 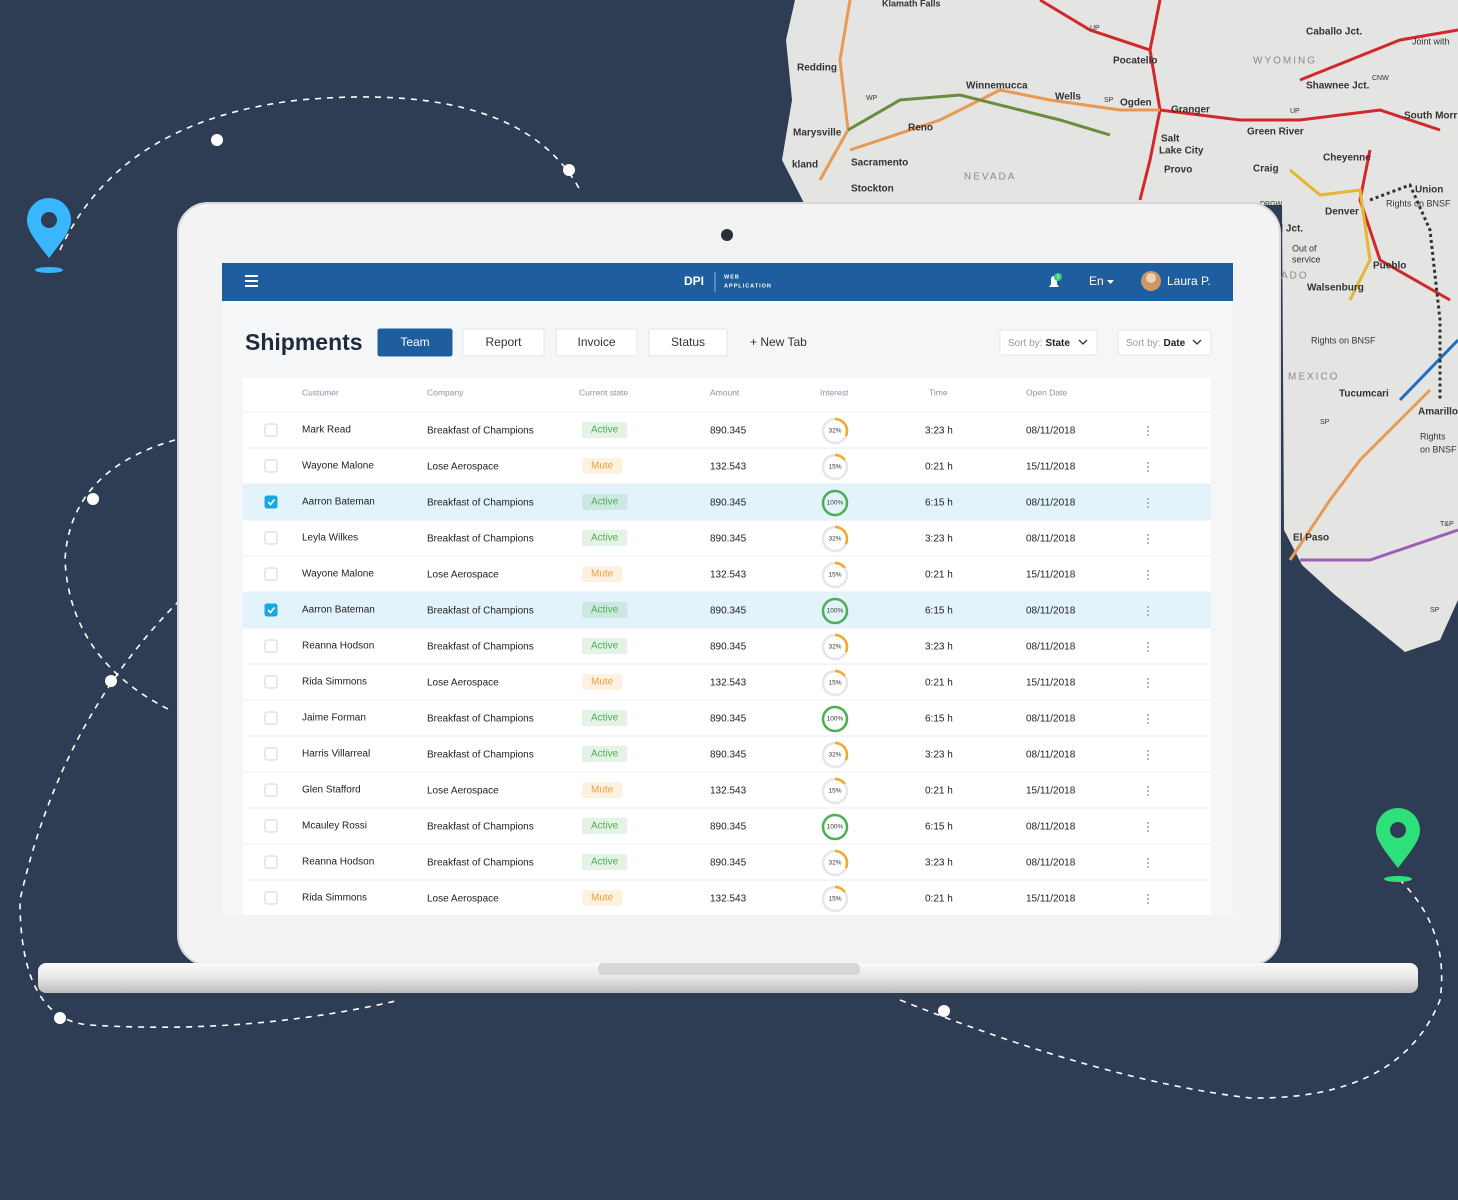 What do you see at coordinates (480, 719) in the screenshot?
I see `company: Breakfast of Champions` at bounding box center [480, 719].